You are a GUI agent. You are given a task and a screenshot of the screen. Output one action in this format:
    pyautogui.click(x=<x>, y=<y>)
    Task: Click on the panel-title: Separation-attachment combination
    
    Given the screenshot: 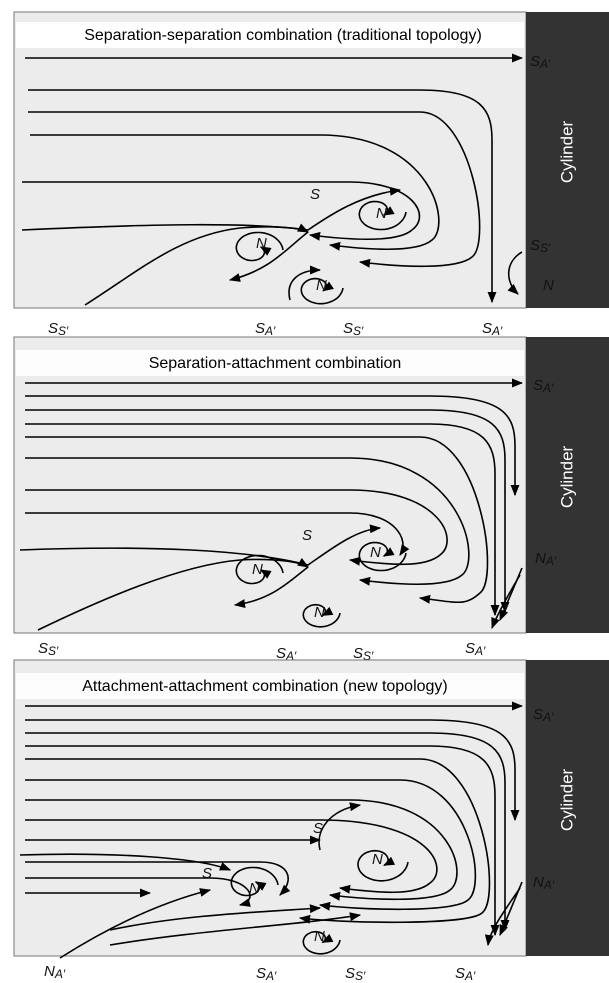 What is the action you would take?
    pyautogui.click(x=275, y=363)
    